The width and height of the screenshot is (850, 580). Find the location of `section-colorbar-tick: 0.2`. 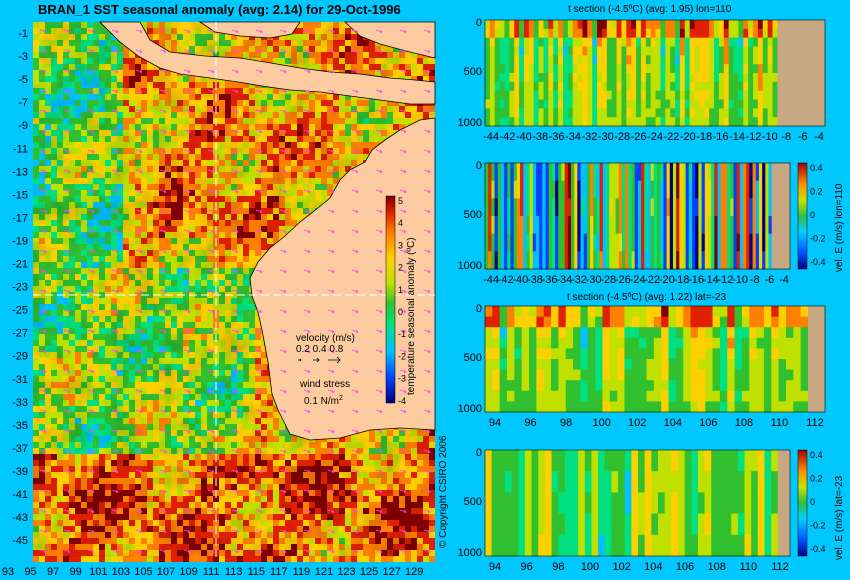

section-colorbar-tick: 0.2 is located at coordinates (816, 479).